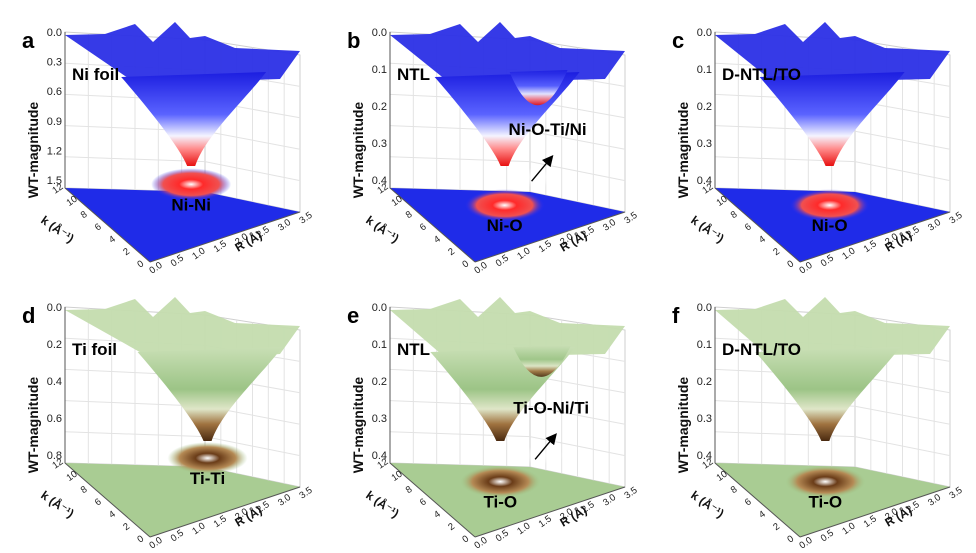 The width and height of the screenshot is (976, 553). What do you see at coordinates (676, 315) in the screenshot?
I see `panel-letter: f` at bounding box center [676, 315].